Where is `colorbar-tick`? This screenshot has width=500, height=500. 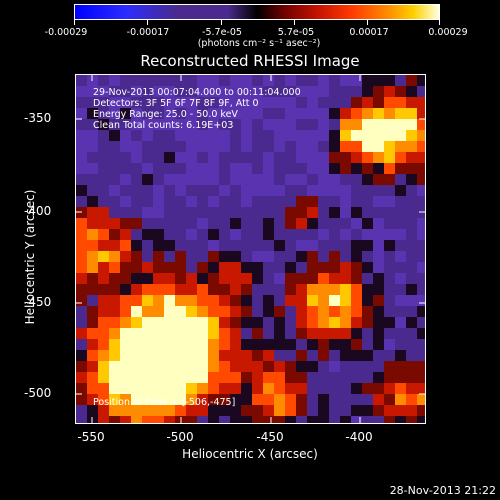 colorbar-tick is located at coordinates (439, 22).